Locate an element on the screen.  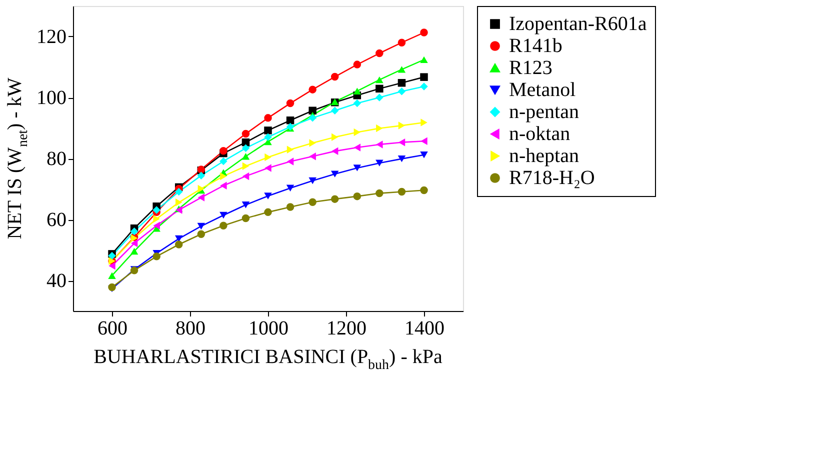
y-tick-label: 80 is located at coordinates (56, 159).